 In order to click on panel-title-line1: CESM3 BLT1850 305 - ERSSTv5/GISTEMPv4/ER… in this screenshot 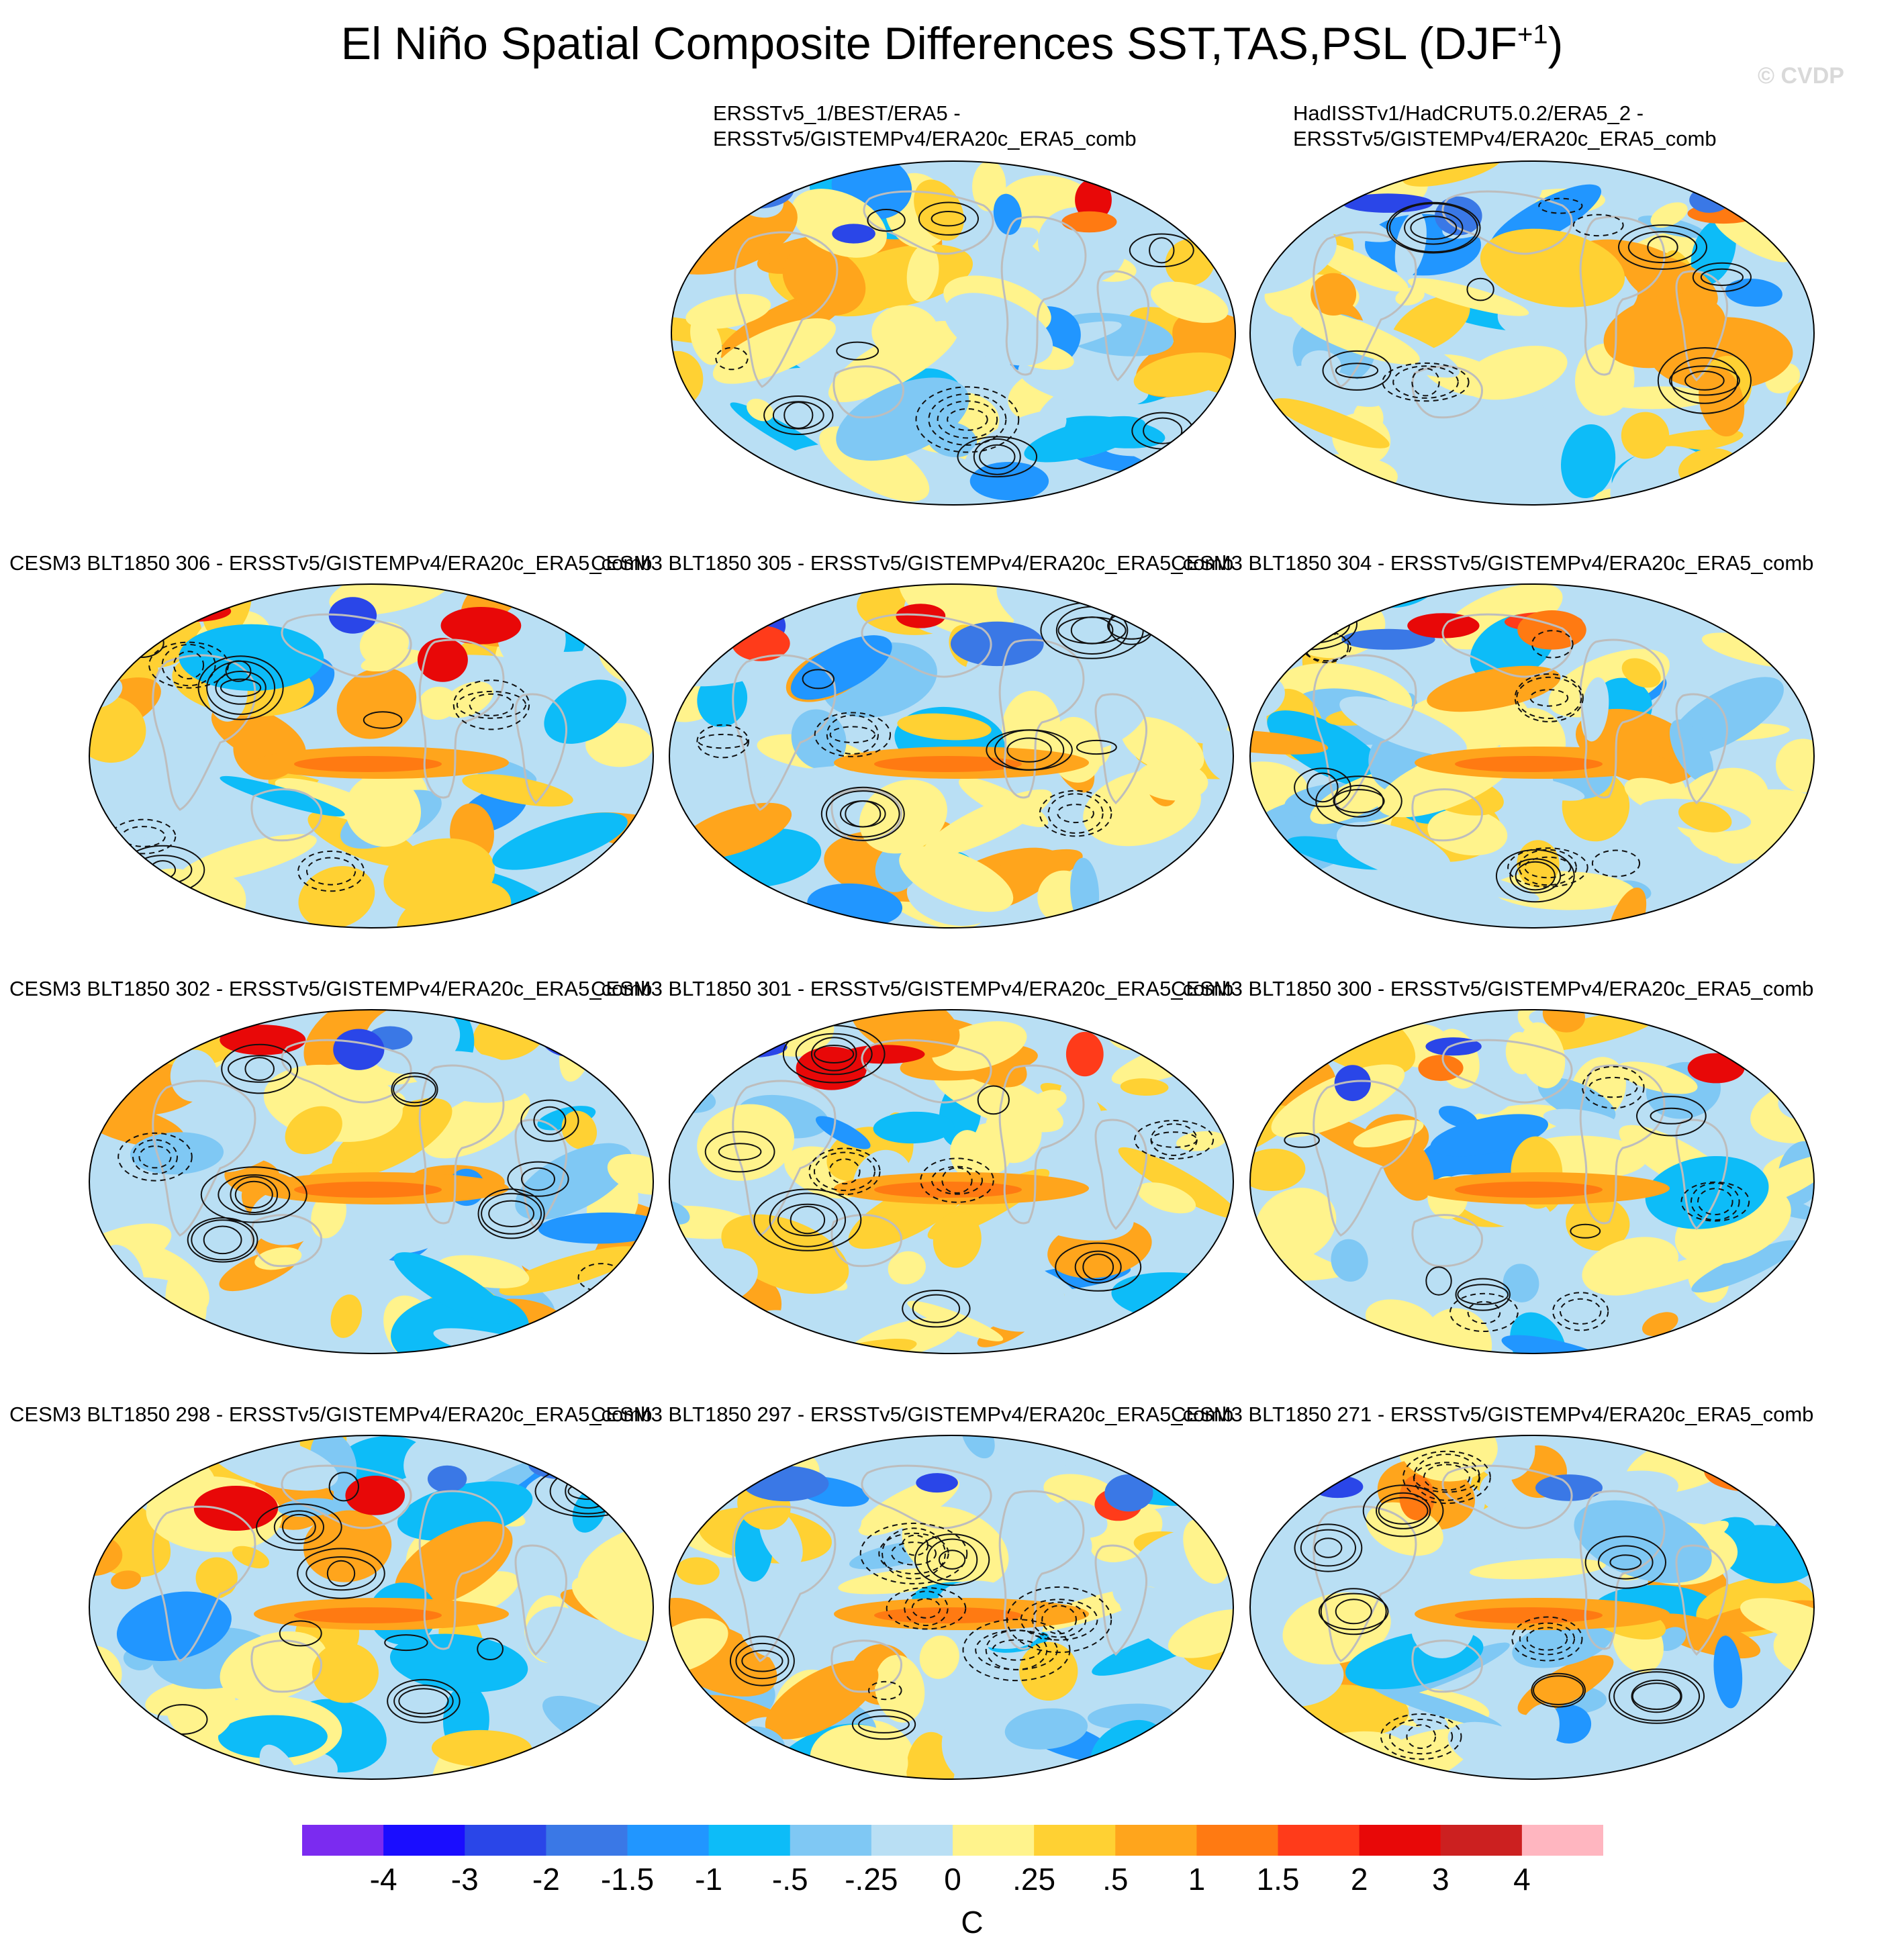, I will do `click(912, 563)`.